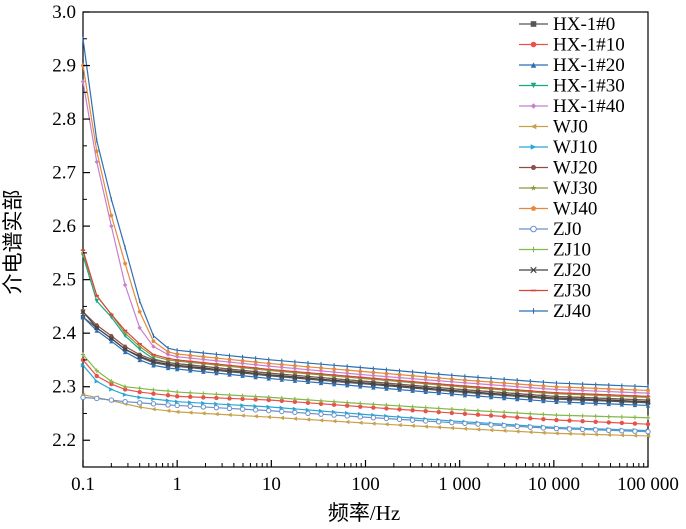 The height and width of the screenshot is (529, 686). I want to click on series-line, so click(365, 361).